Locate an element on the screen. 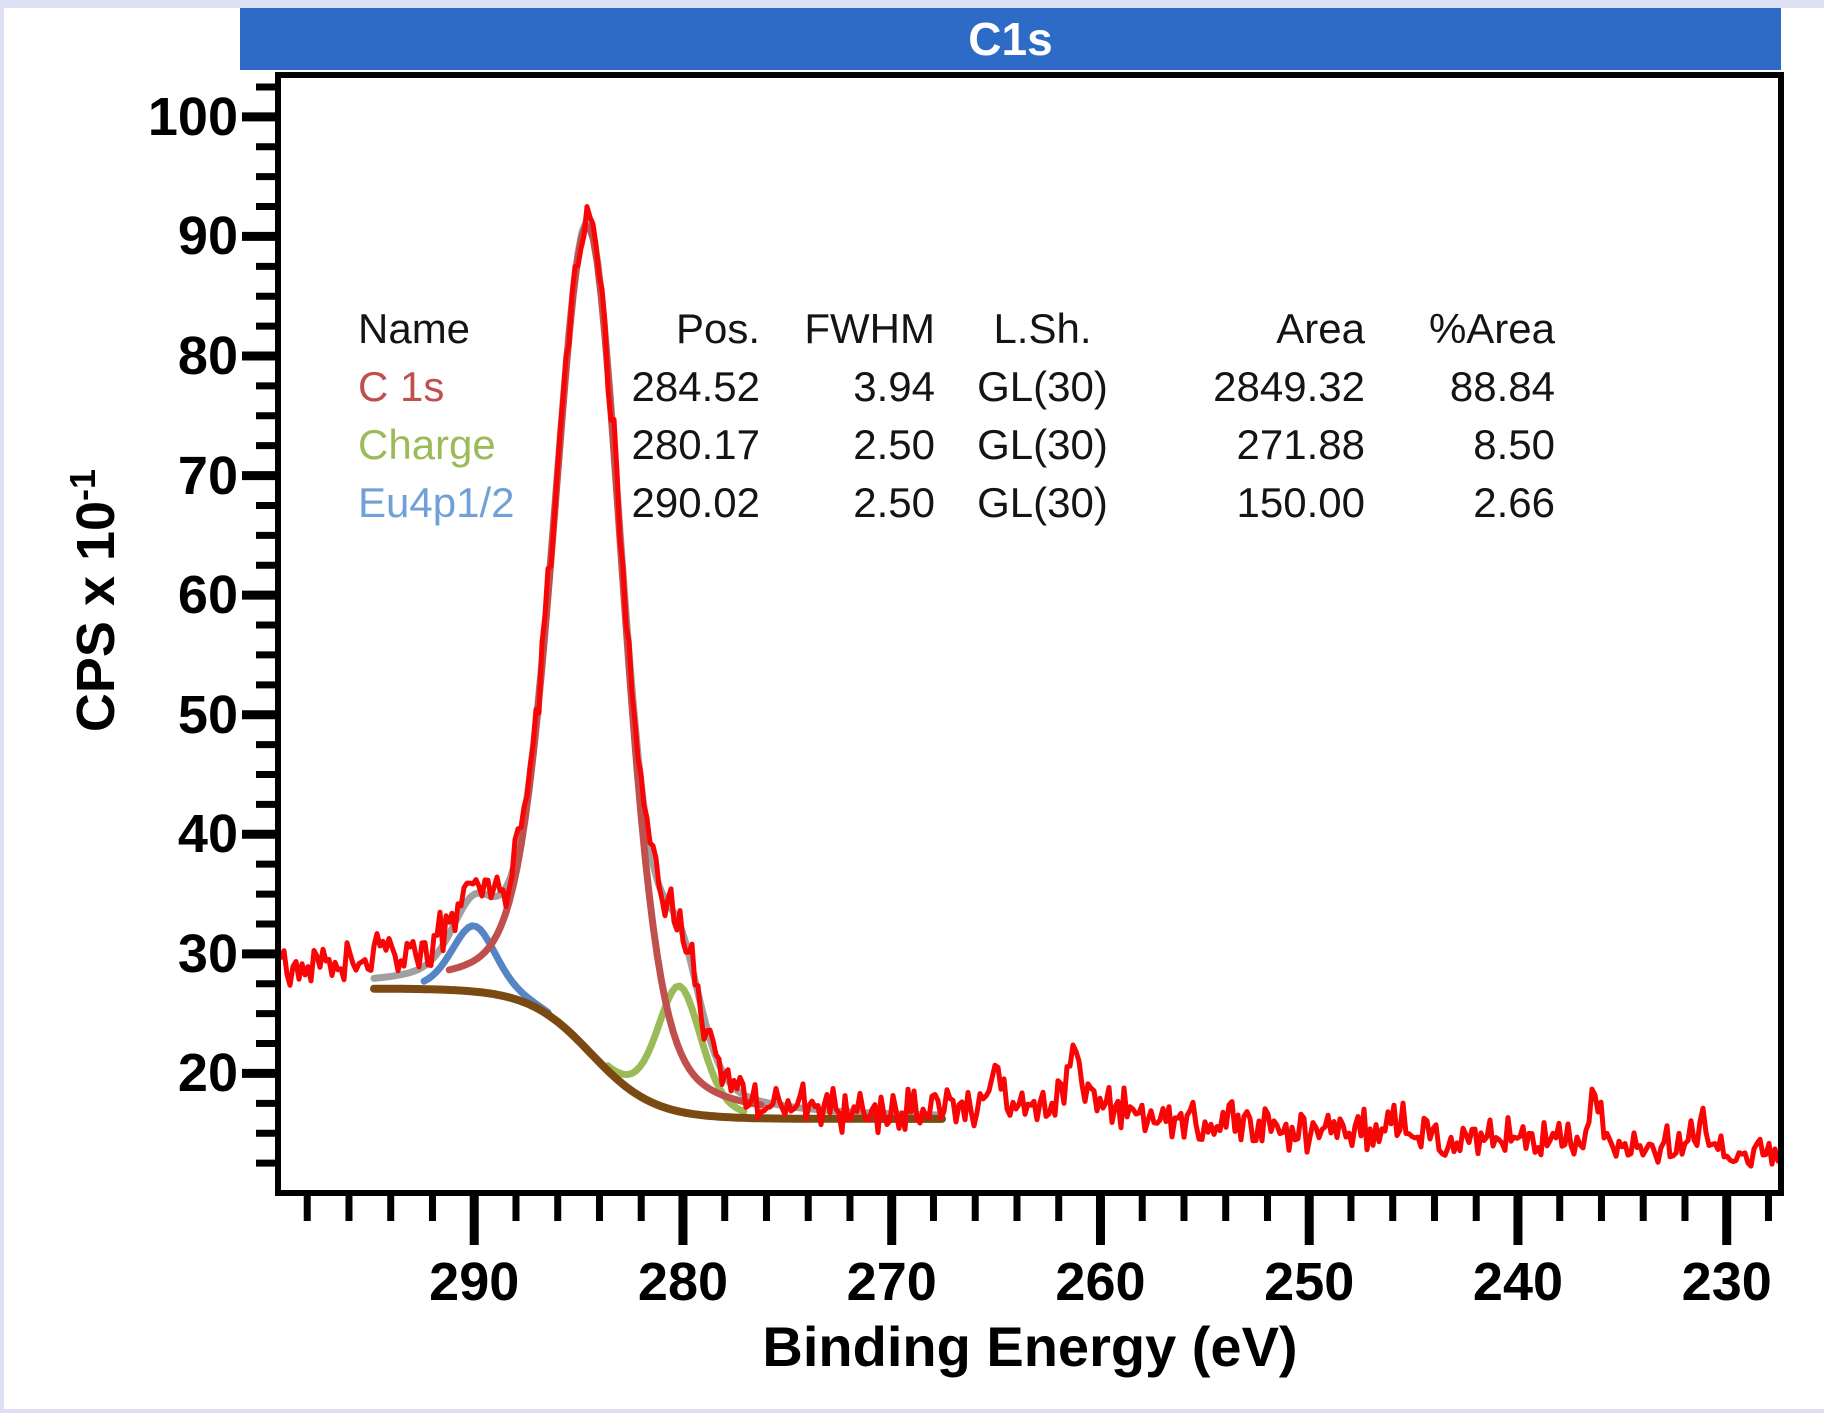  y-tick-label: 80 is located at coordinates (207, 355).